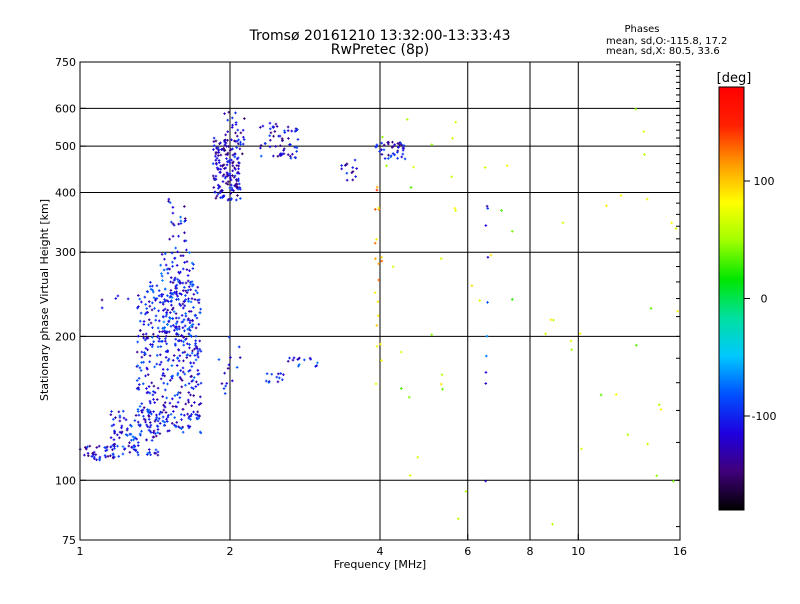 The width and height of the screenshot is (800, 604). I want to click on y-axis-label: Stationary phase Virtual Height [km], so click(44, 300).